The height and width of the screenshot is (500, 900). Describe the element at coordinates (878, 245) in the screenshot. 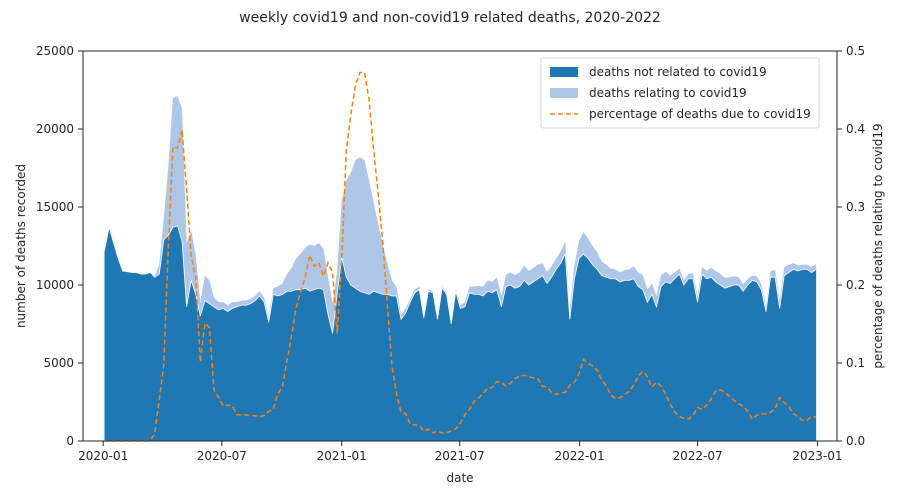

I see `y-axis-right-label: percentage of deaths relating to covid19` at that location.